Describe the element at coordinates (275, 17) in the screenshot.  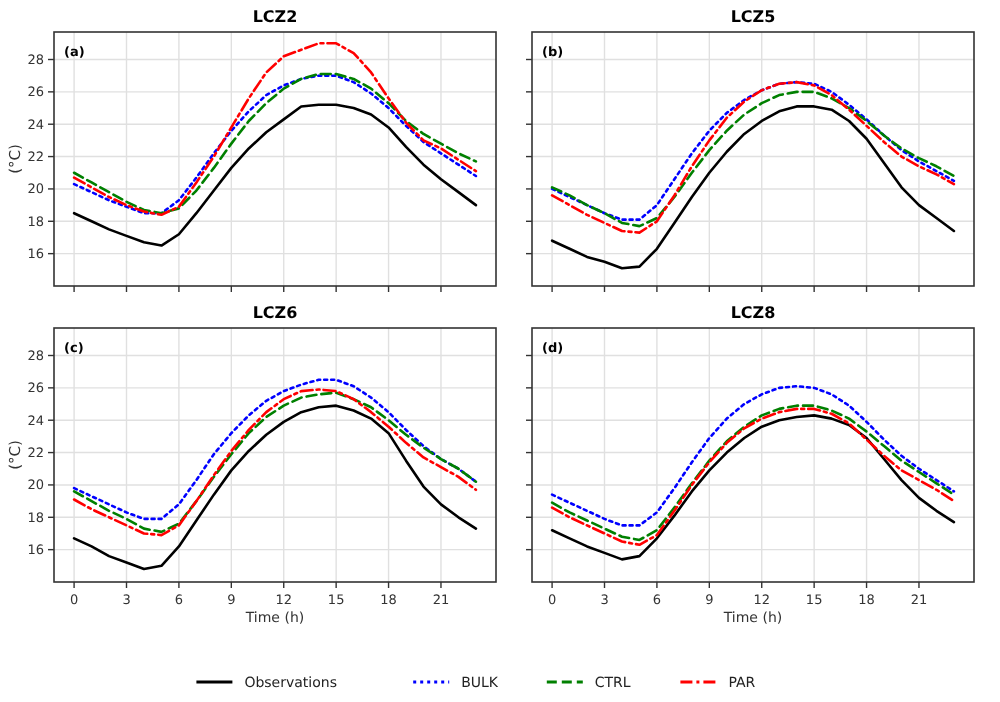
I see `chart-title: LCZ2` at that location.